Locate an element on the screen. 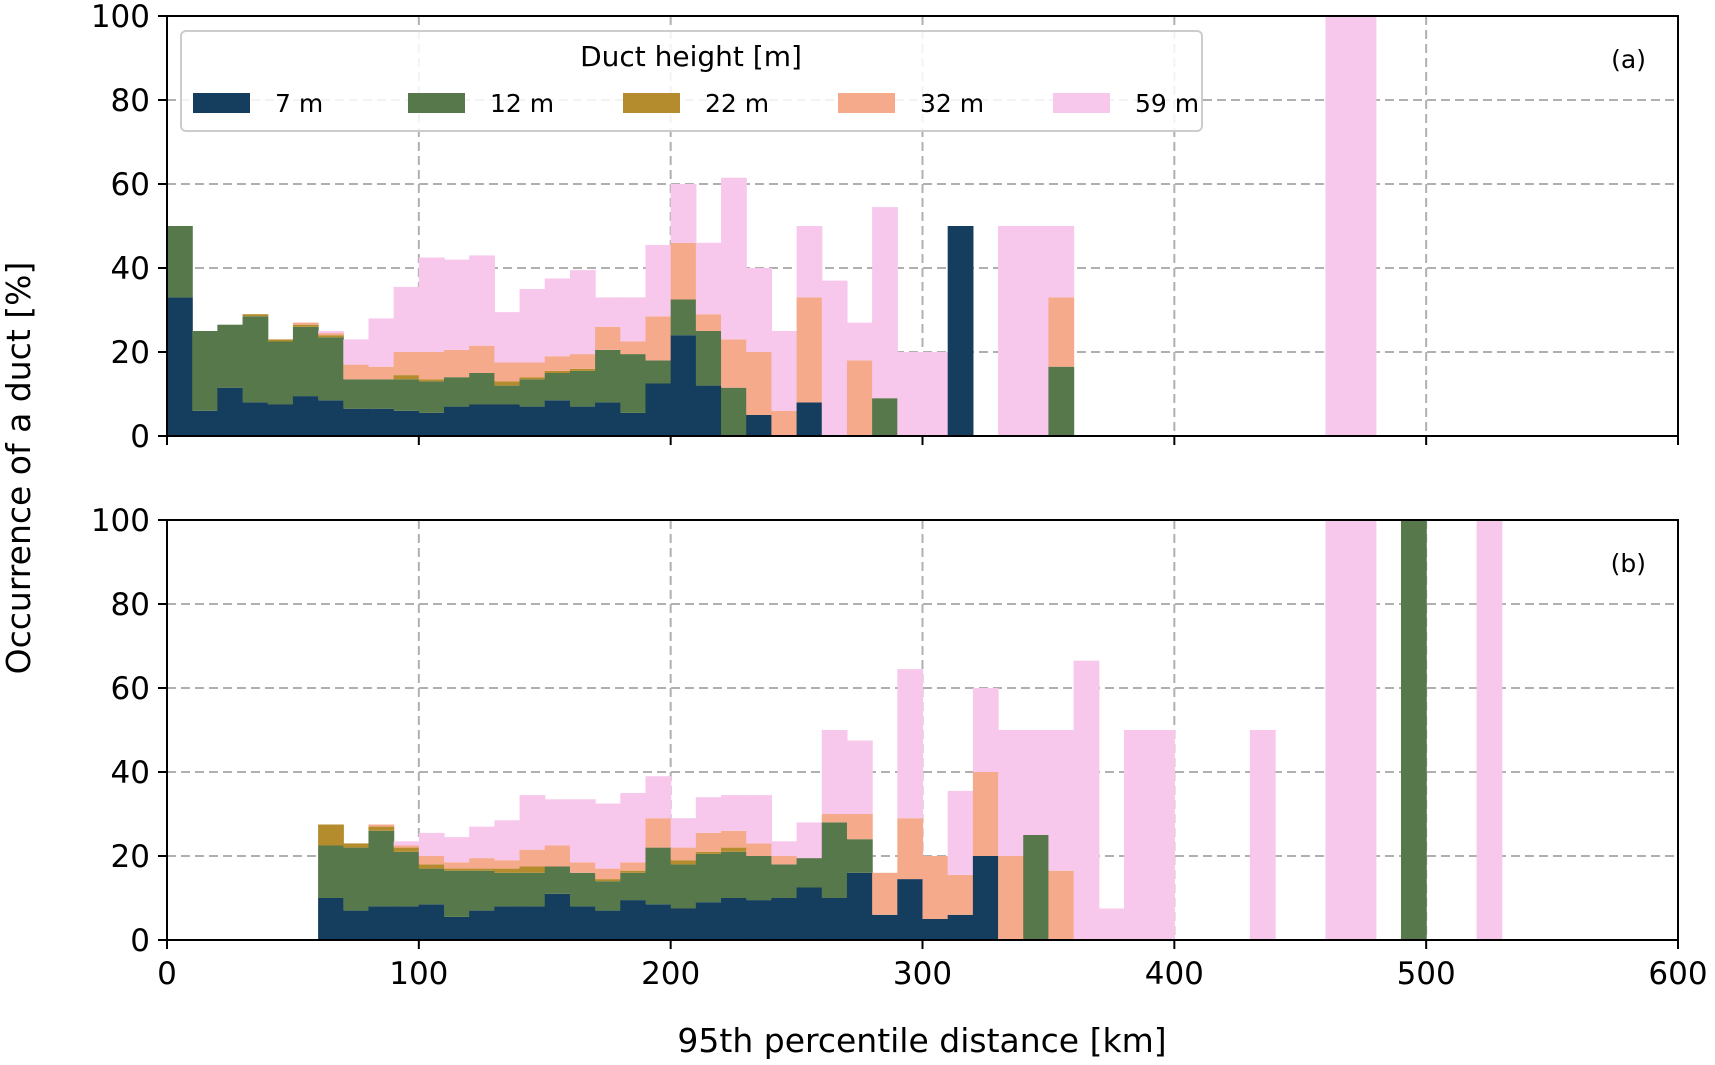 This screenshot has height=1065, width=1715. y-tick-label: 80 is located at coordinates (130, 605).